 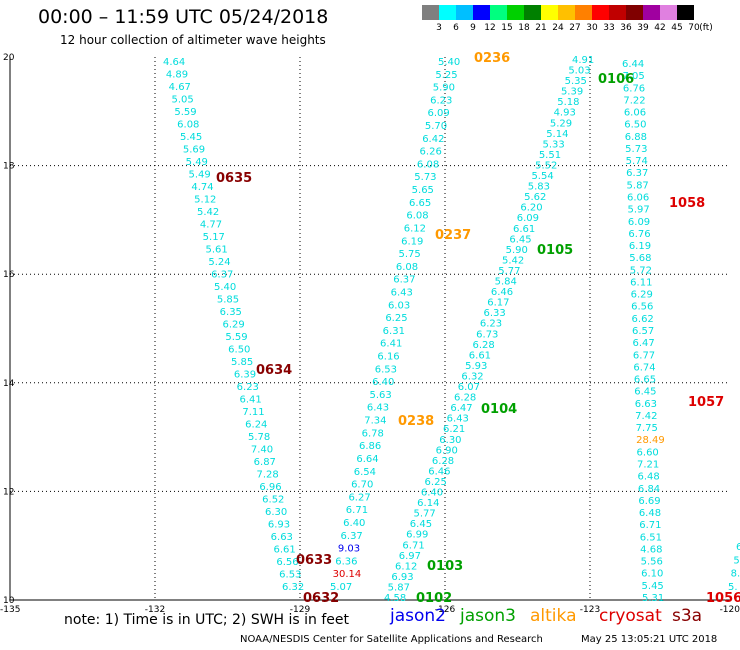 What do you see at coordinates (590, 610) in the screenshot?
I see `x-tick-label: -123` at bounding box center [590, 610].